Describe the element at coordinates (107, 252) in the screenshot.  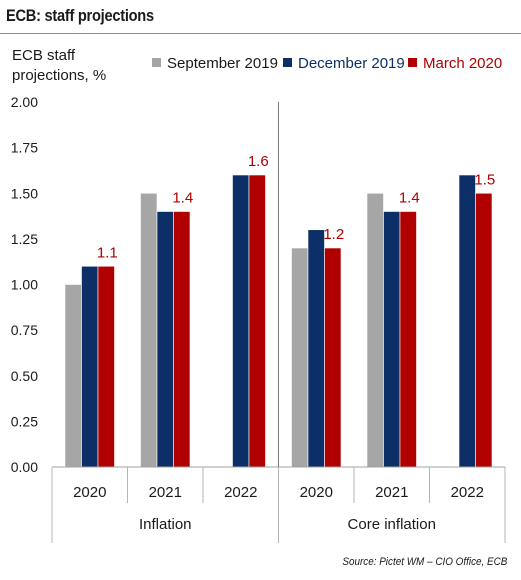
I see `data-label-0: 1.1` at that location.